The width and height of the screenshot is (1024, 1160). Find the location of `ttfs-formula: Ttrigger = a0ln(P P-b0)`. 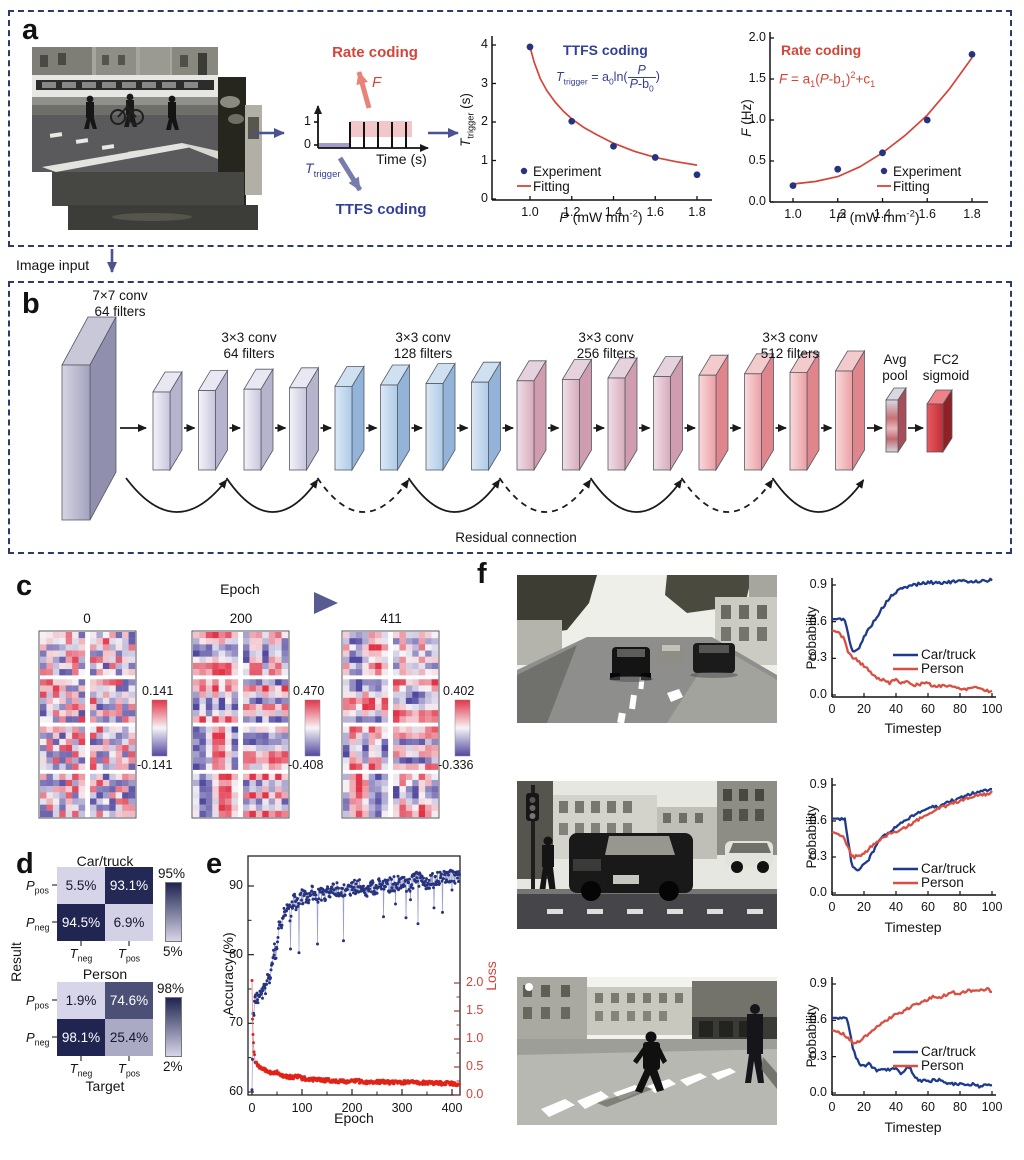

ttfs-formula: Ttrigger = a0ln(P P-b0) is located at coordinates (608, 78).